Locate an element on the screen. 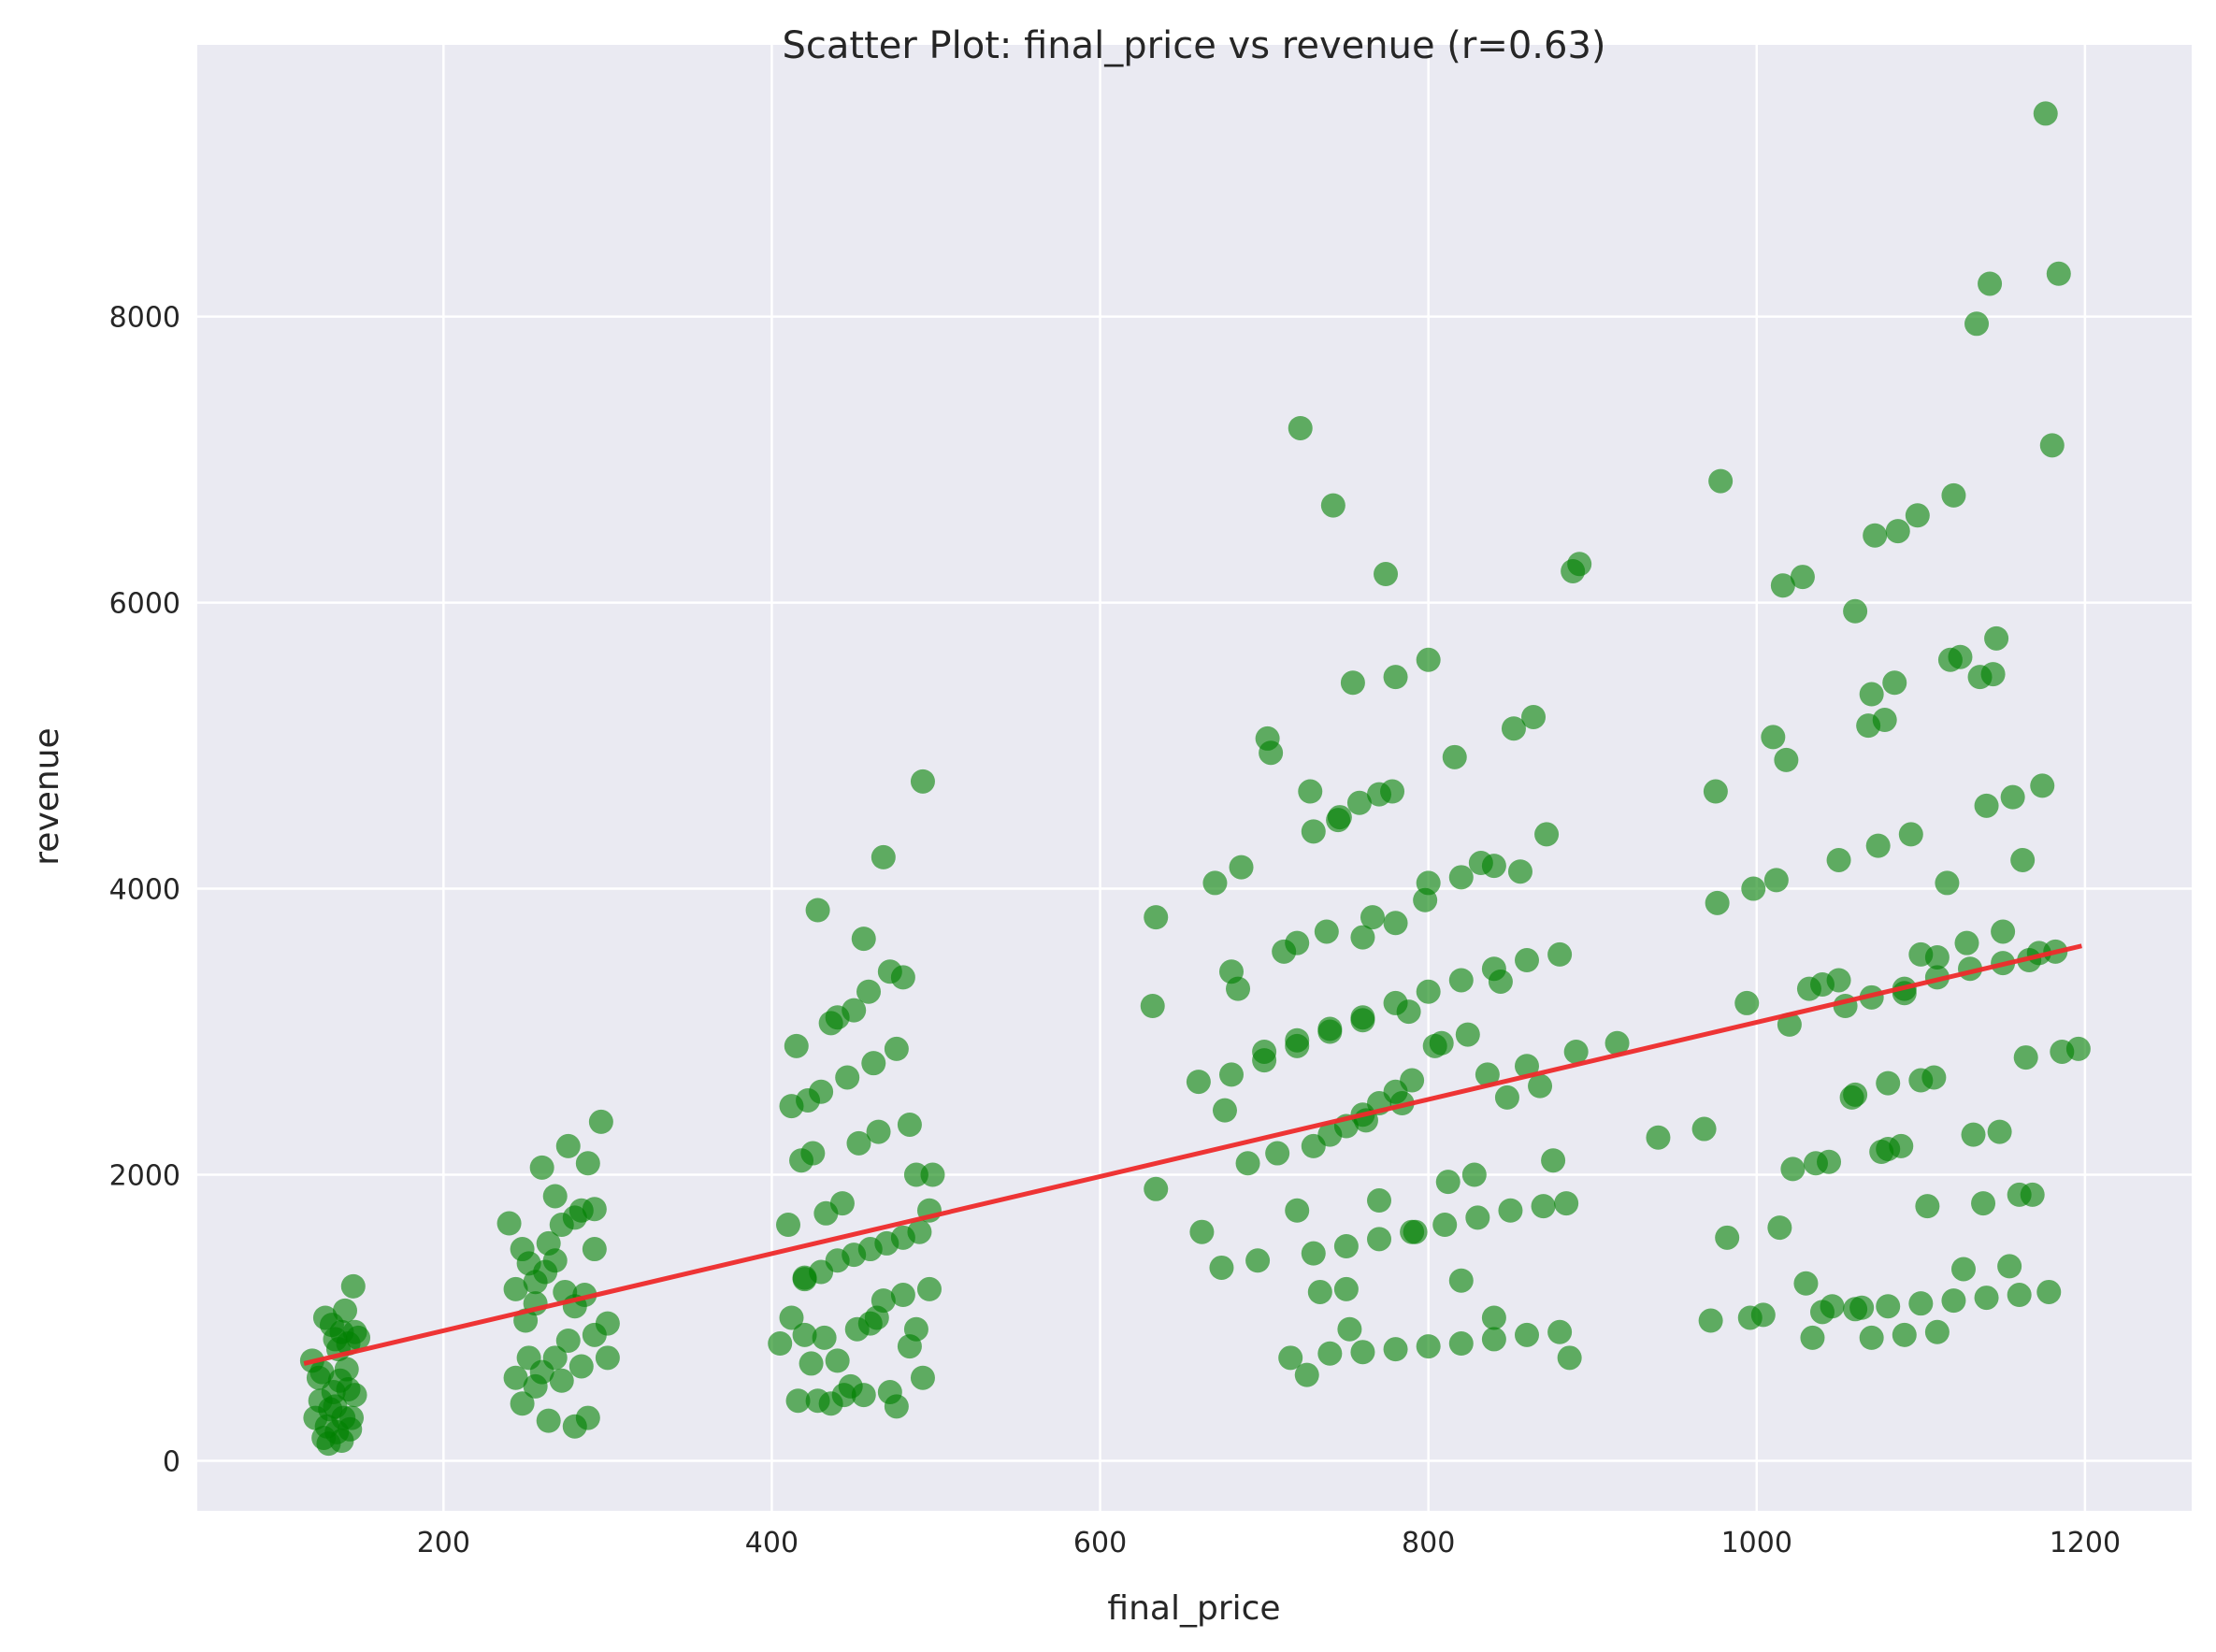 This screenshot has height=1652, width=2216. y-tick-label: 2000 is located at coordinates (144, 1176).